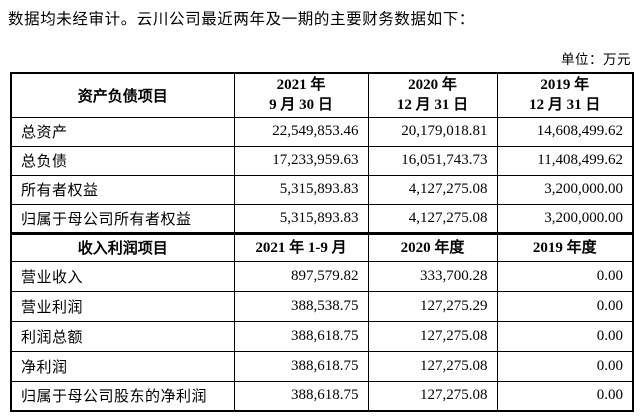  What do you see at coordinates (122, 218) in the screenshot?
I see `row-label: 归属于母公司所有者权益` at bounding box center [122, 218].